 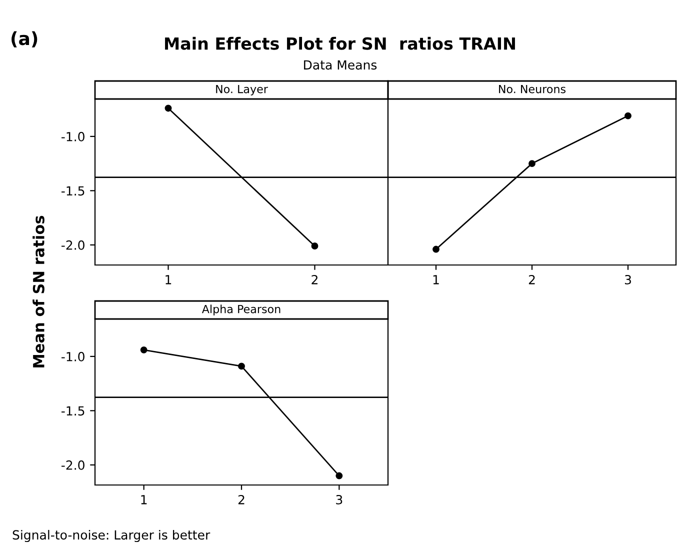 I want to click on chart-title: Alpha Pearson, so click(x=241, y=310).